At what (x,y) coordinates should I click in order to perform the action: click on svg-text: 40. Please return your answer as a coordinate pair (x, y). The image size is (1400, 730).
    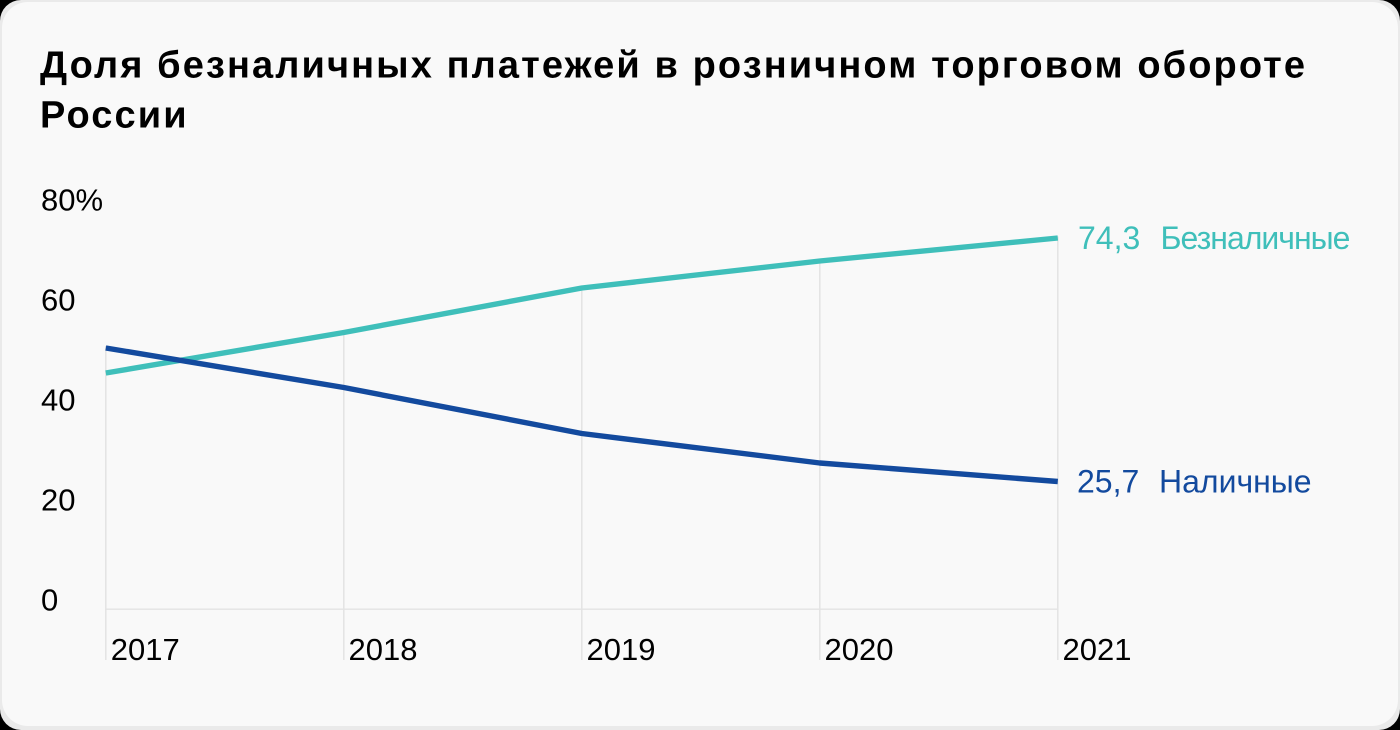
    Looking at the image, I should click on (58, 400).